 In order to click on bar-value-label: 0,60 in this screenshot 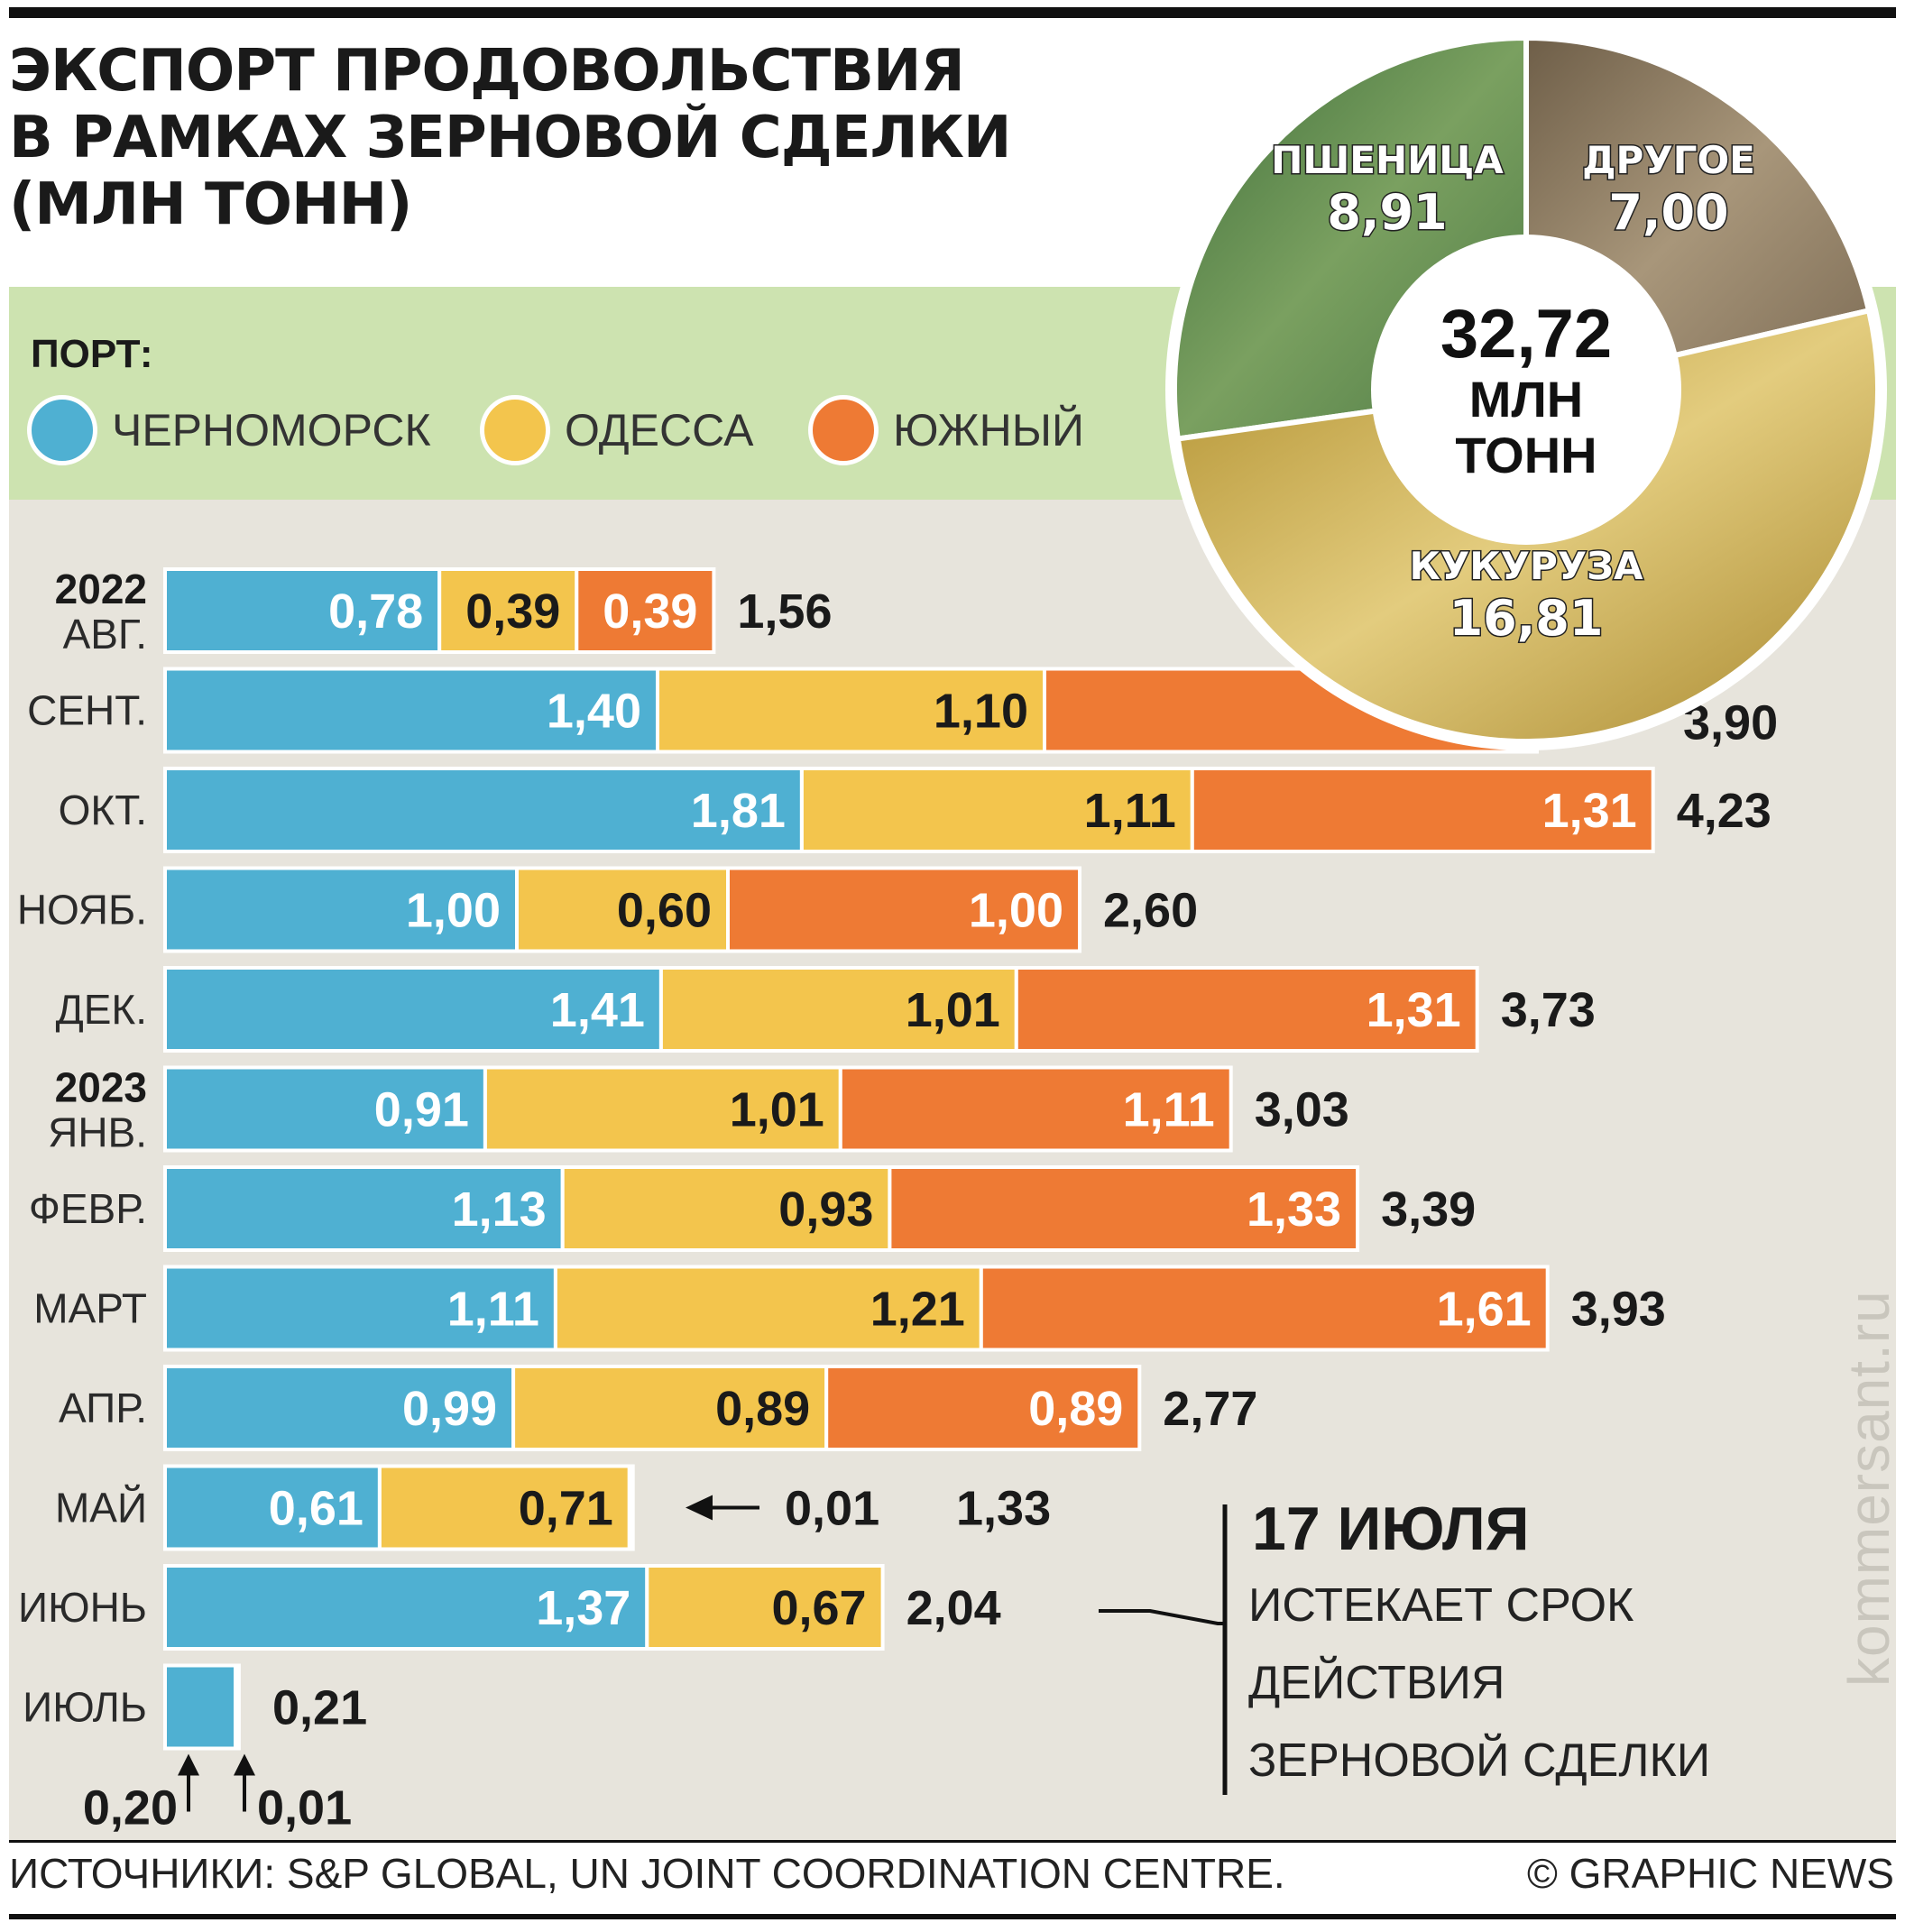, I will do `click(664, 911)`.